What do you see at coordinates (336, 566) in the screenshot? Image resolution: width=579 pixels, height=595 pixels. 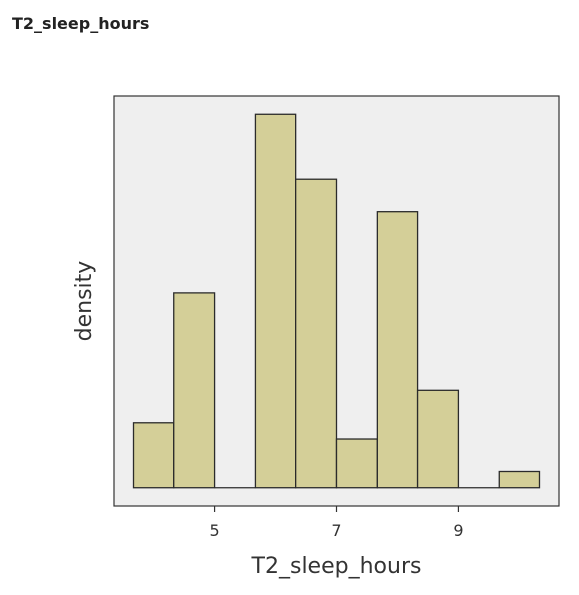 I see `x-axis-title: T2_sleep_hours` at bounding box center [336, 566].